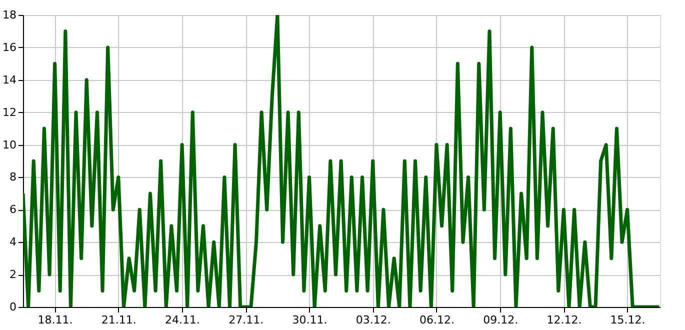 This screenshot has height=330, width=685. Describe the element at coordinates (628, 320) in the screenshot. I see `x-tick-label: 15.12.` at that location.